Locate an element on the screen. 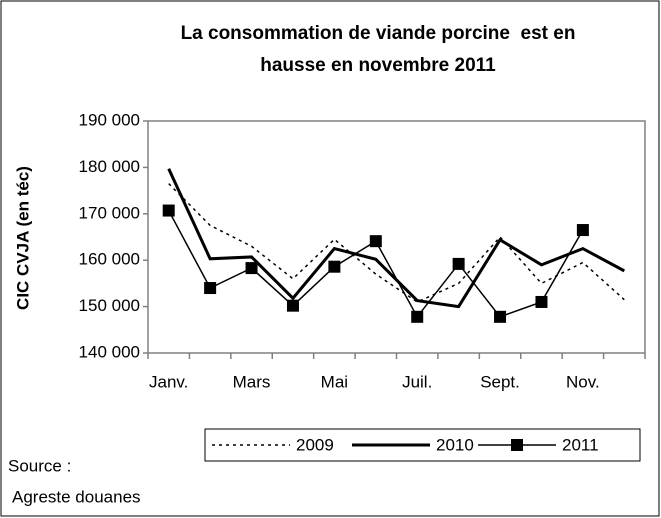 The width and height of the screenshot is (661, 518). source: Agreste douanes is located at coordinates (76, 496).